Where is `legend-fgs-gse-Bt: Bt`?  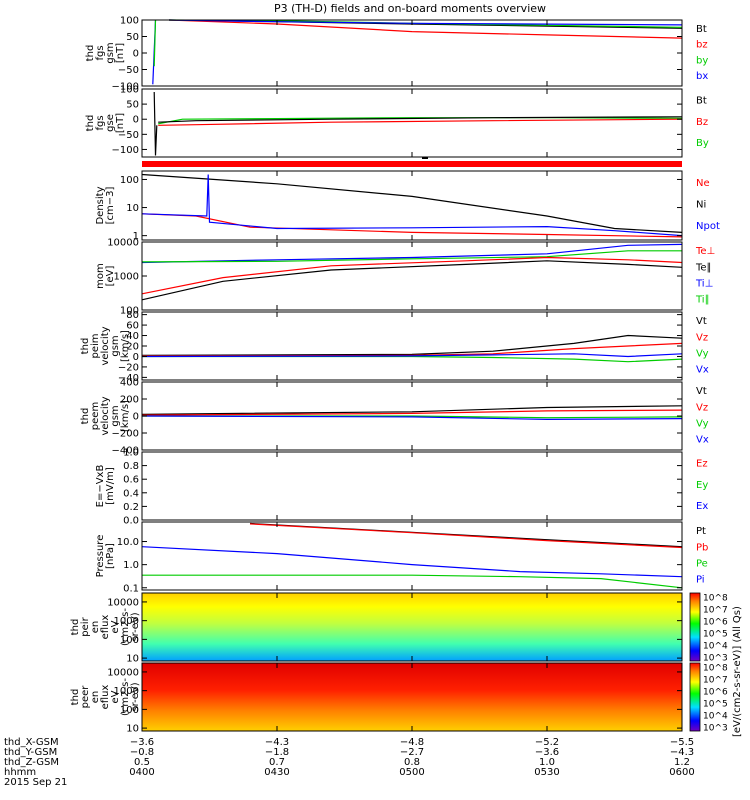
legend-fgs-gse-Bt: Bt is located at coordinates (701, 101).